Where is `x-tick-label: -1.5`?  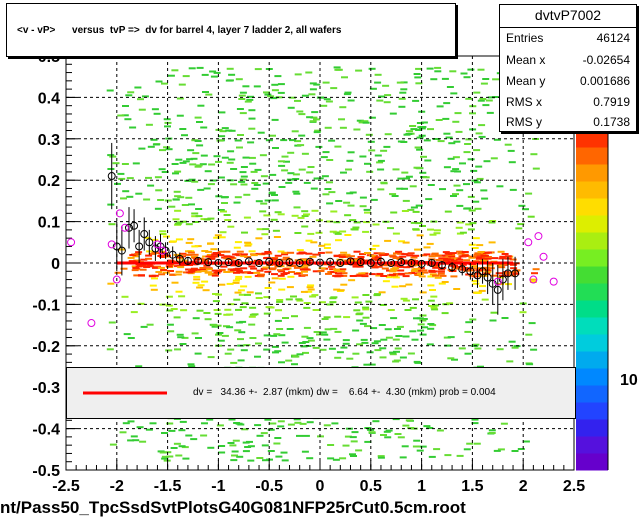 x-tick-label: -1.5 is located at coordinates (168, 486).